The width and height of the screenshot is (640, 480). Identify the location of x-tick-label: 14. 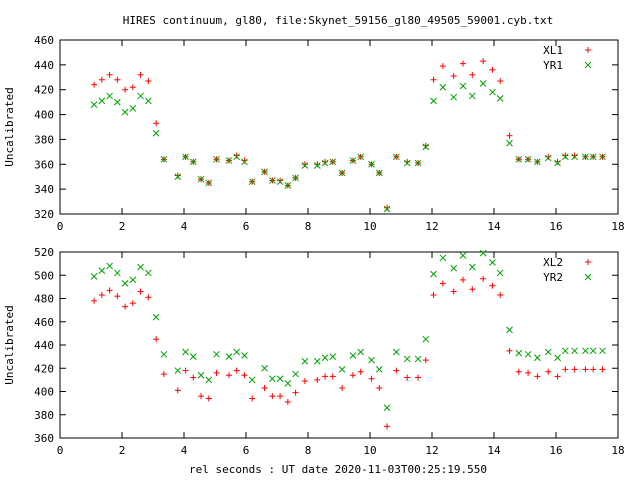
(494, 226).